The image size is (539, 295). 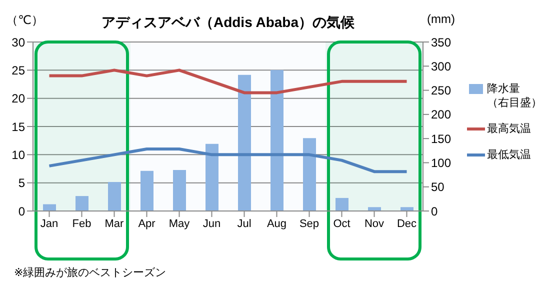 I want to click on x-tick-label: Nov, so click(x=374, y=224).